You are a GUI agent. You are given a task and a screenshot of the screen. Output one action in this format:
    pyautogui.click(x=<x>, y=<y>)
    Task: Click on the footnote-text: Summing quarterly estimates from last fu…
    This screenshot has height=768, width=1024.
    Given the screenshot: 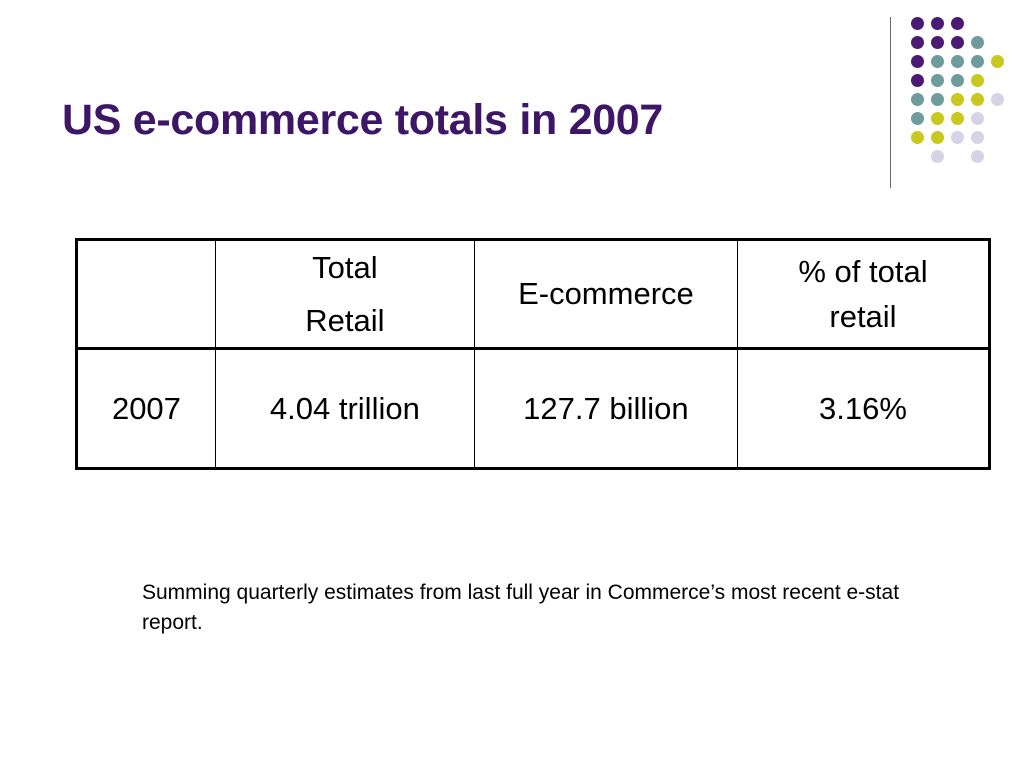 What is the action you would take?
    pyautogui.click(x=521, y=607)
    